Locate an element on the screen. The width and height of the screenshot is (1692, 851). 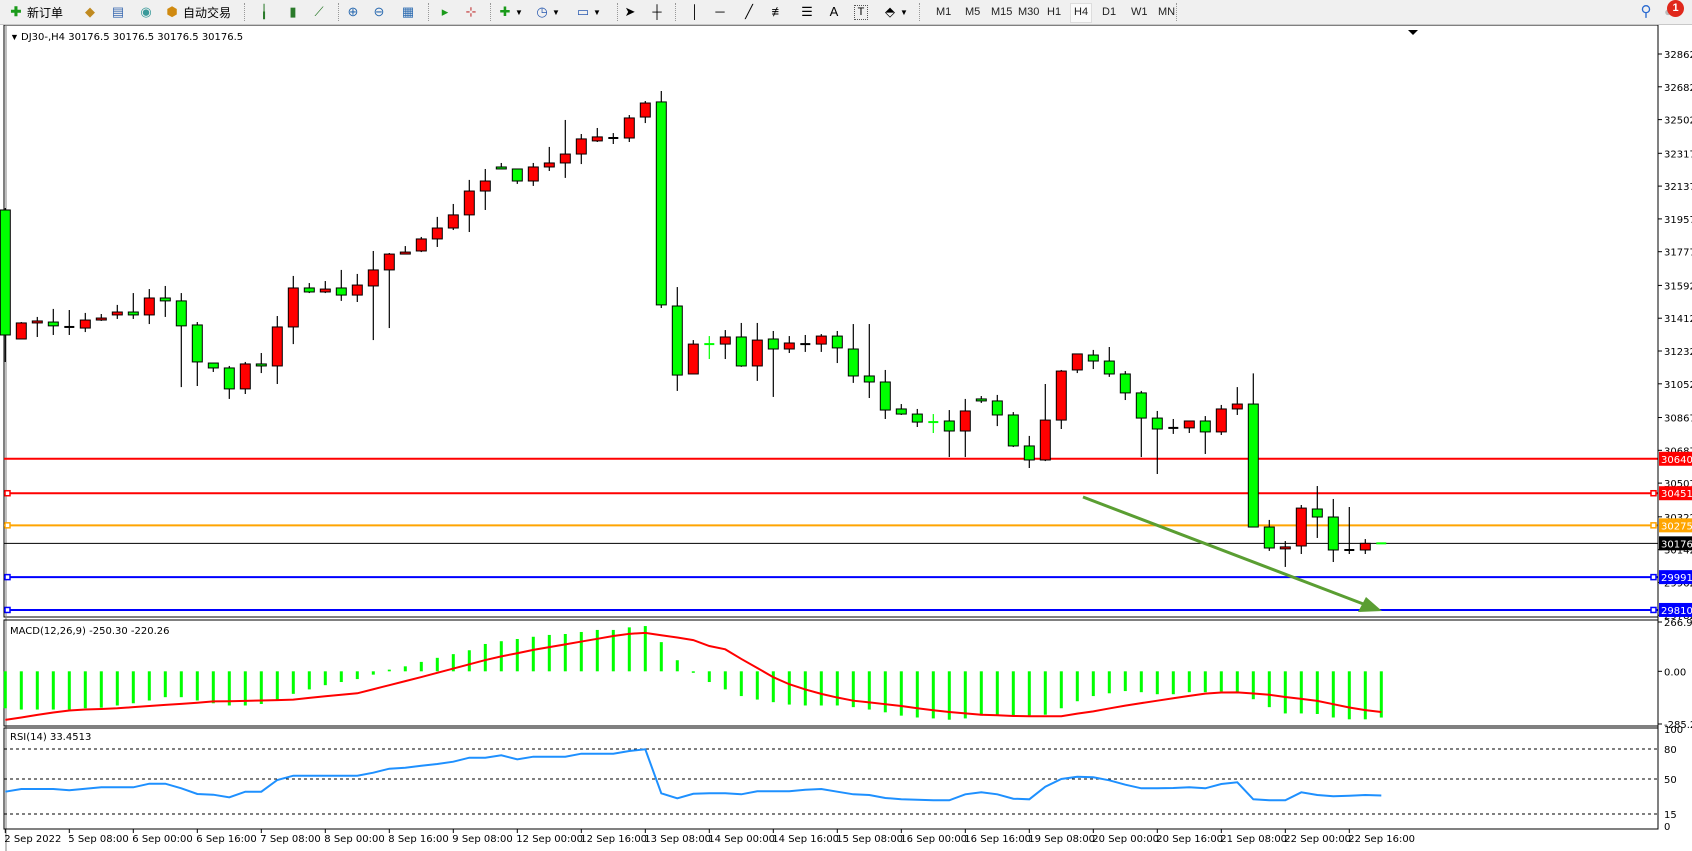
cursor-button: ➤ is located at coordinates (630, 12).